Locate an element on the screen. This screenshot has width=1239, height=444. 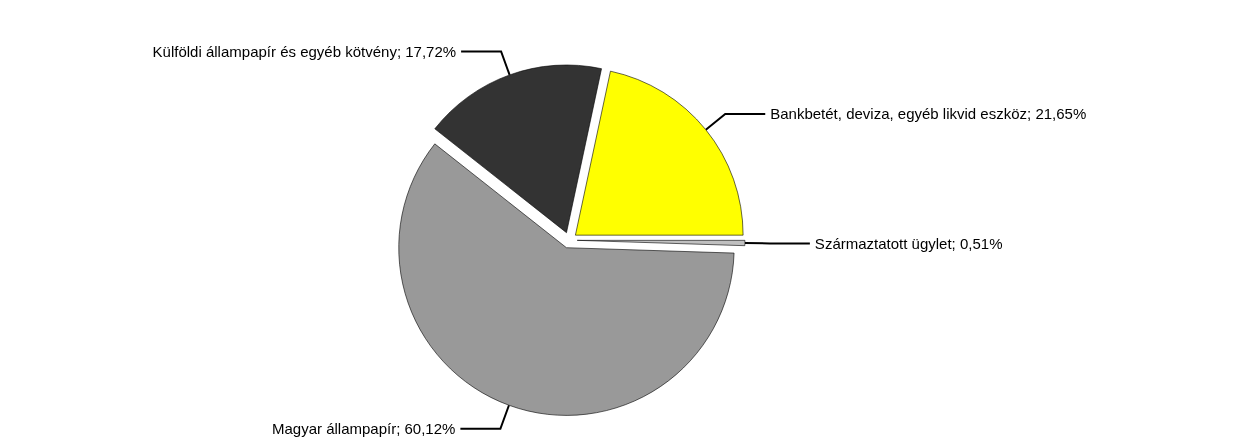
slice-label: Bankbetét, deviza, egyéb likvid eszköz; 21,65% is located at coordinates (928, 114).